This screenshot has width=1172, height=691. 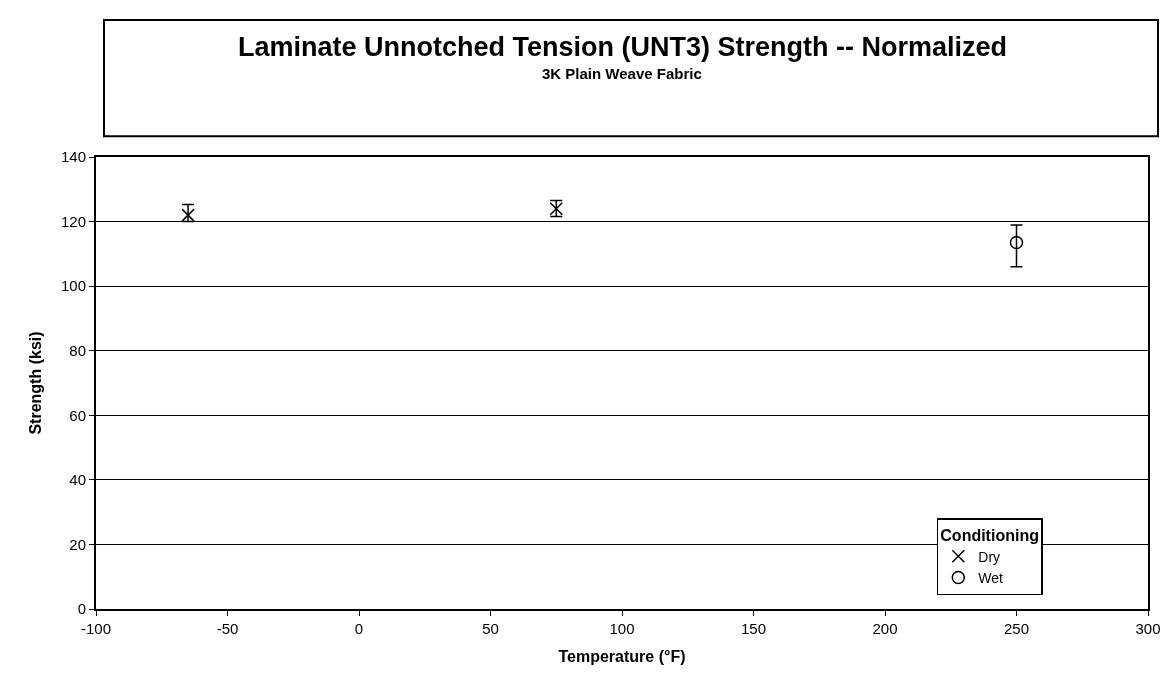 I want to click on x-tick-label: 200, so click(x=885, y=628).